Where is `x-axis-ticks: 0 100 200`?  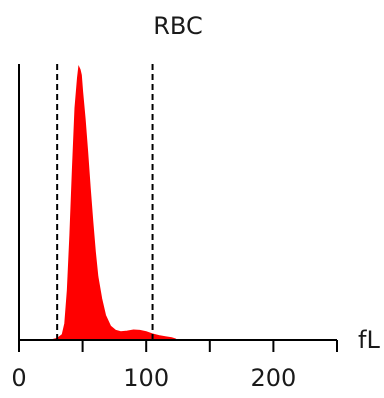 x-axis-ticks: 0 100 200 is located at coordinates (174, 366).